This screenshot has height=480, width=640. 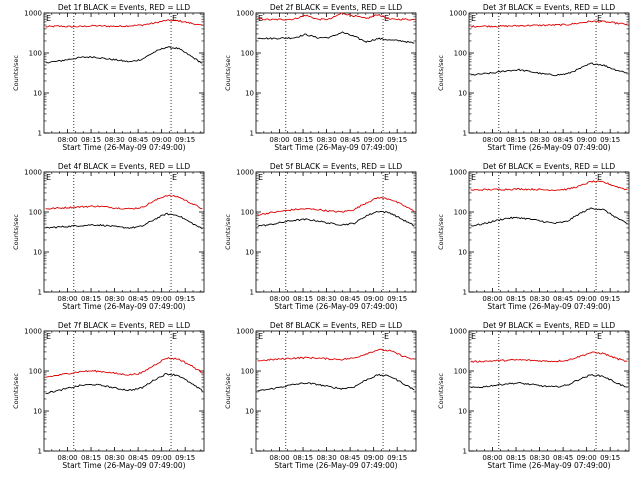 I want to click on panel-title: Det 2f BLACK = Events, RED = LLD, so click(x=336, y=7).